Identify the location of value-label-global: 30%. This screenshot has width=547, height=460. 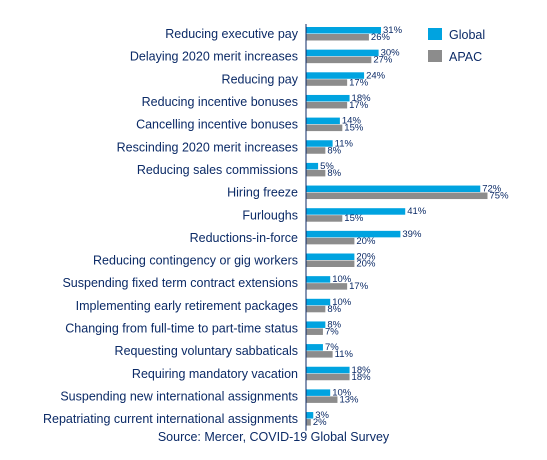
(391, 53).